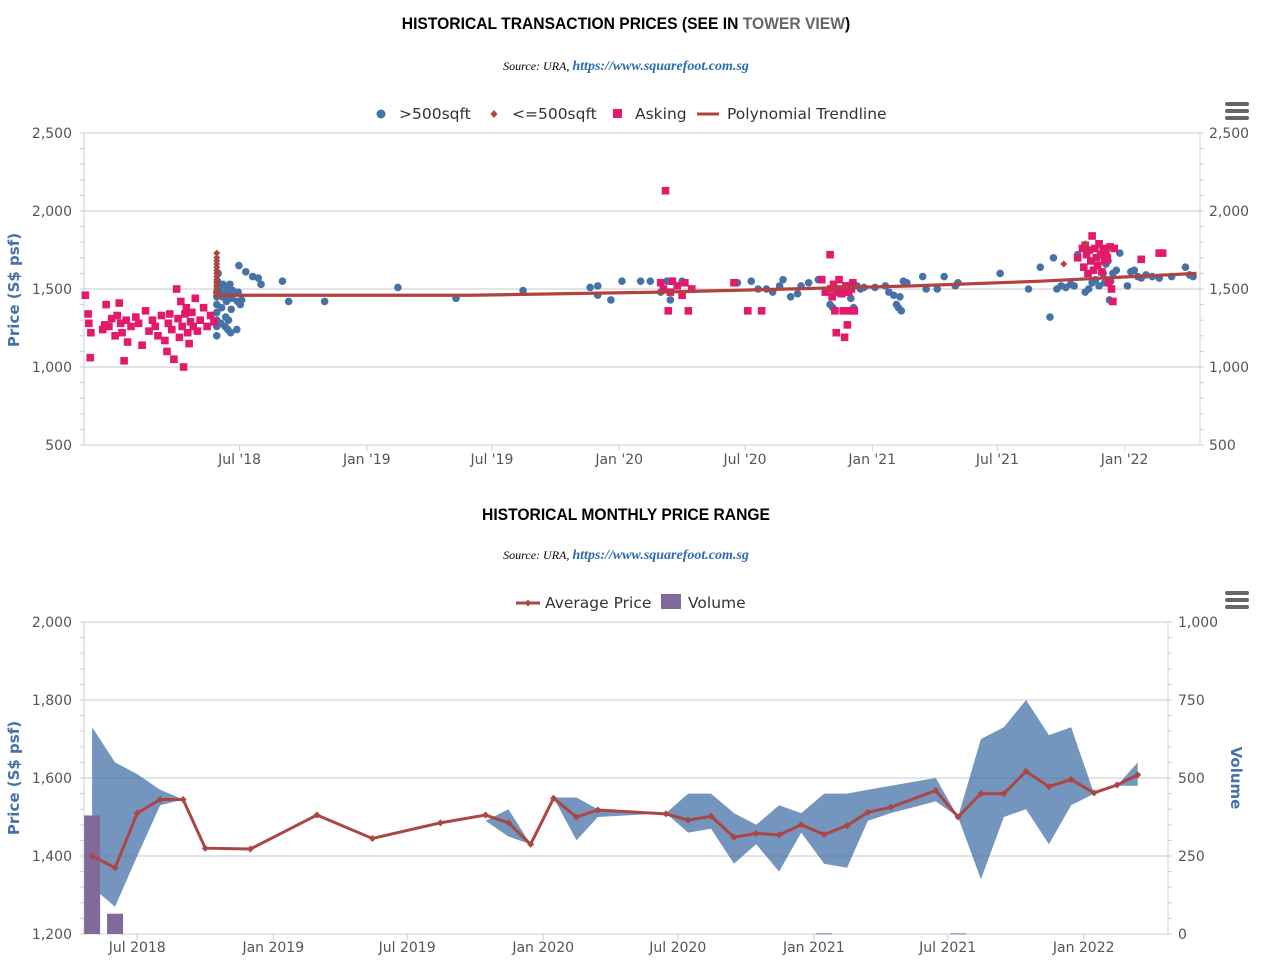 The image size is (1280, 976). I want to click on x-tick-label: Jul '21, so click(997, 460).